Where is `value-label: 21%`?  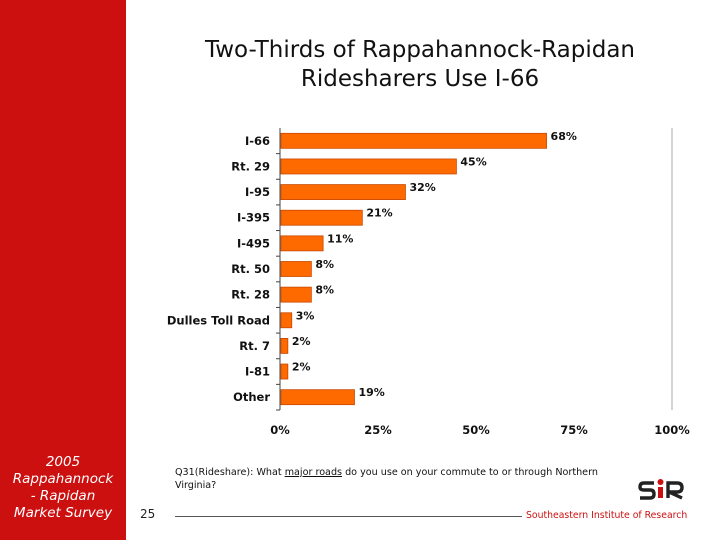
value-label: 21% is located at coordinates (379, 213).